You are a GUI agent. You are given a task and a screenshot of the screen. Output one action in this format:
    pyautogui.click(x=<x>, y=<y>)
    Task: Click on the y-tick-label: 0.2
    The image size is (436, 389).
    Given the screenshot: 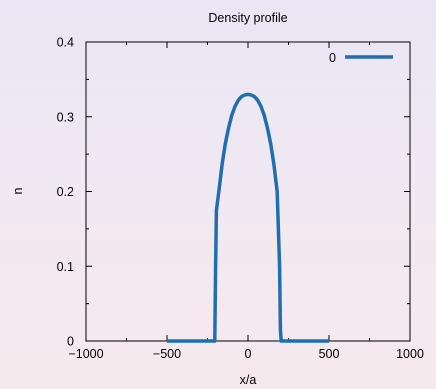 What is the action you would take?
    pyautogui.click(x=65, y=192)
    